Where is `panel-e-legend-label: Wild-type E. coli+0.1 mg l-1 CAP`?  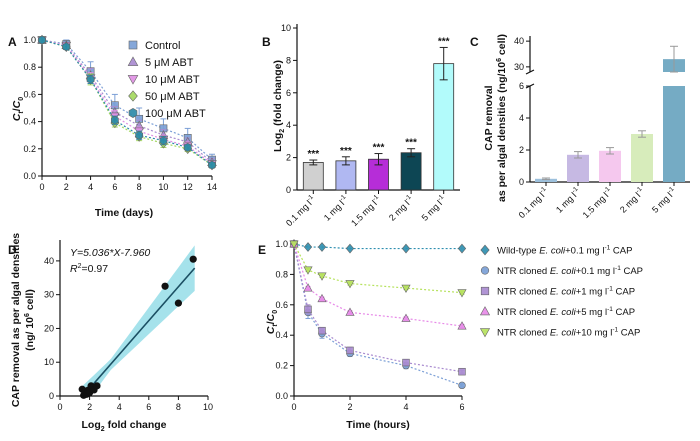 panel-e-legend-label: Wild-type E. coli+0.1 mg l-1 CAP is located at coordinates (564, 251).